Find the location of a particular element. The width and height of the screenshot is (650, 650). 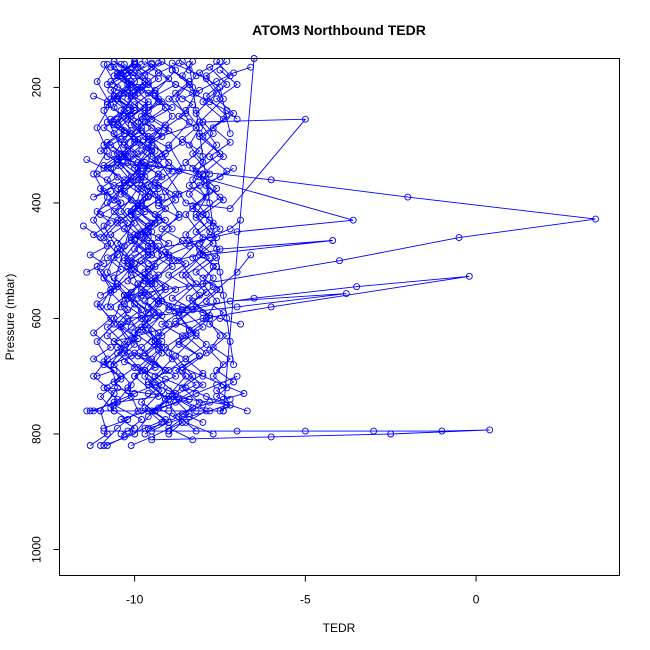

y-tick-label: 400 is located at coordinates (37, 203).